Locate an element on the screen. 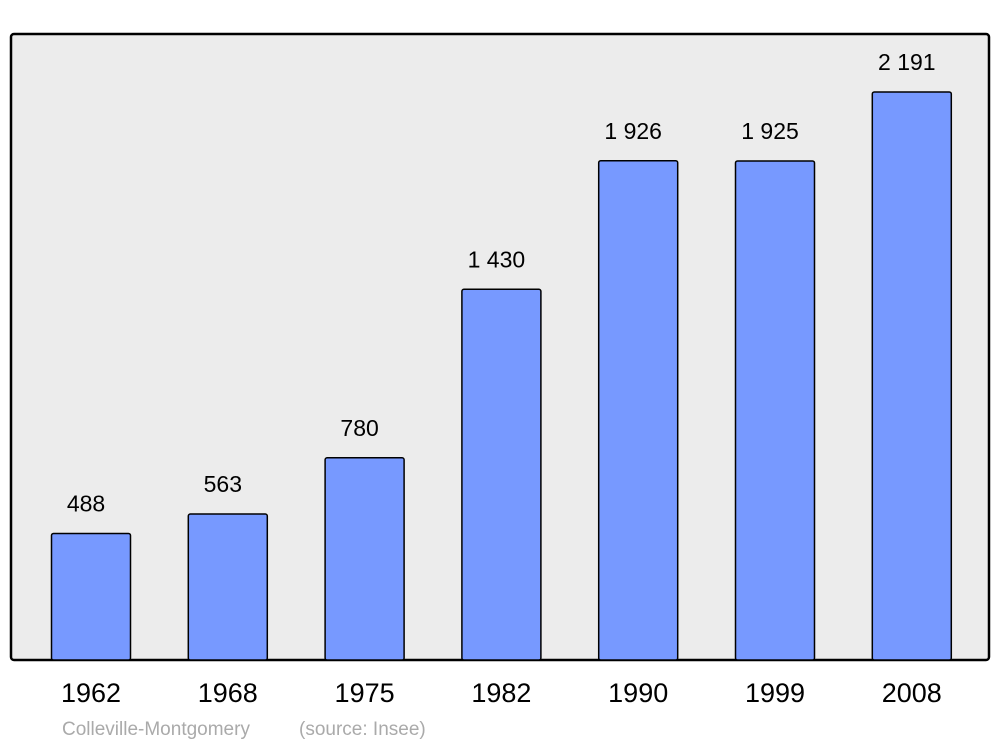 The image size is (1000, 747). value-label: 563 is located at coordinates (223, 484).